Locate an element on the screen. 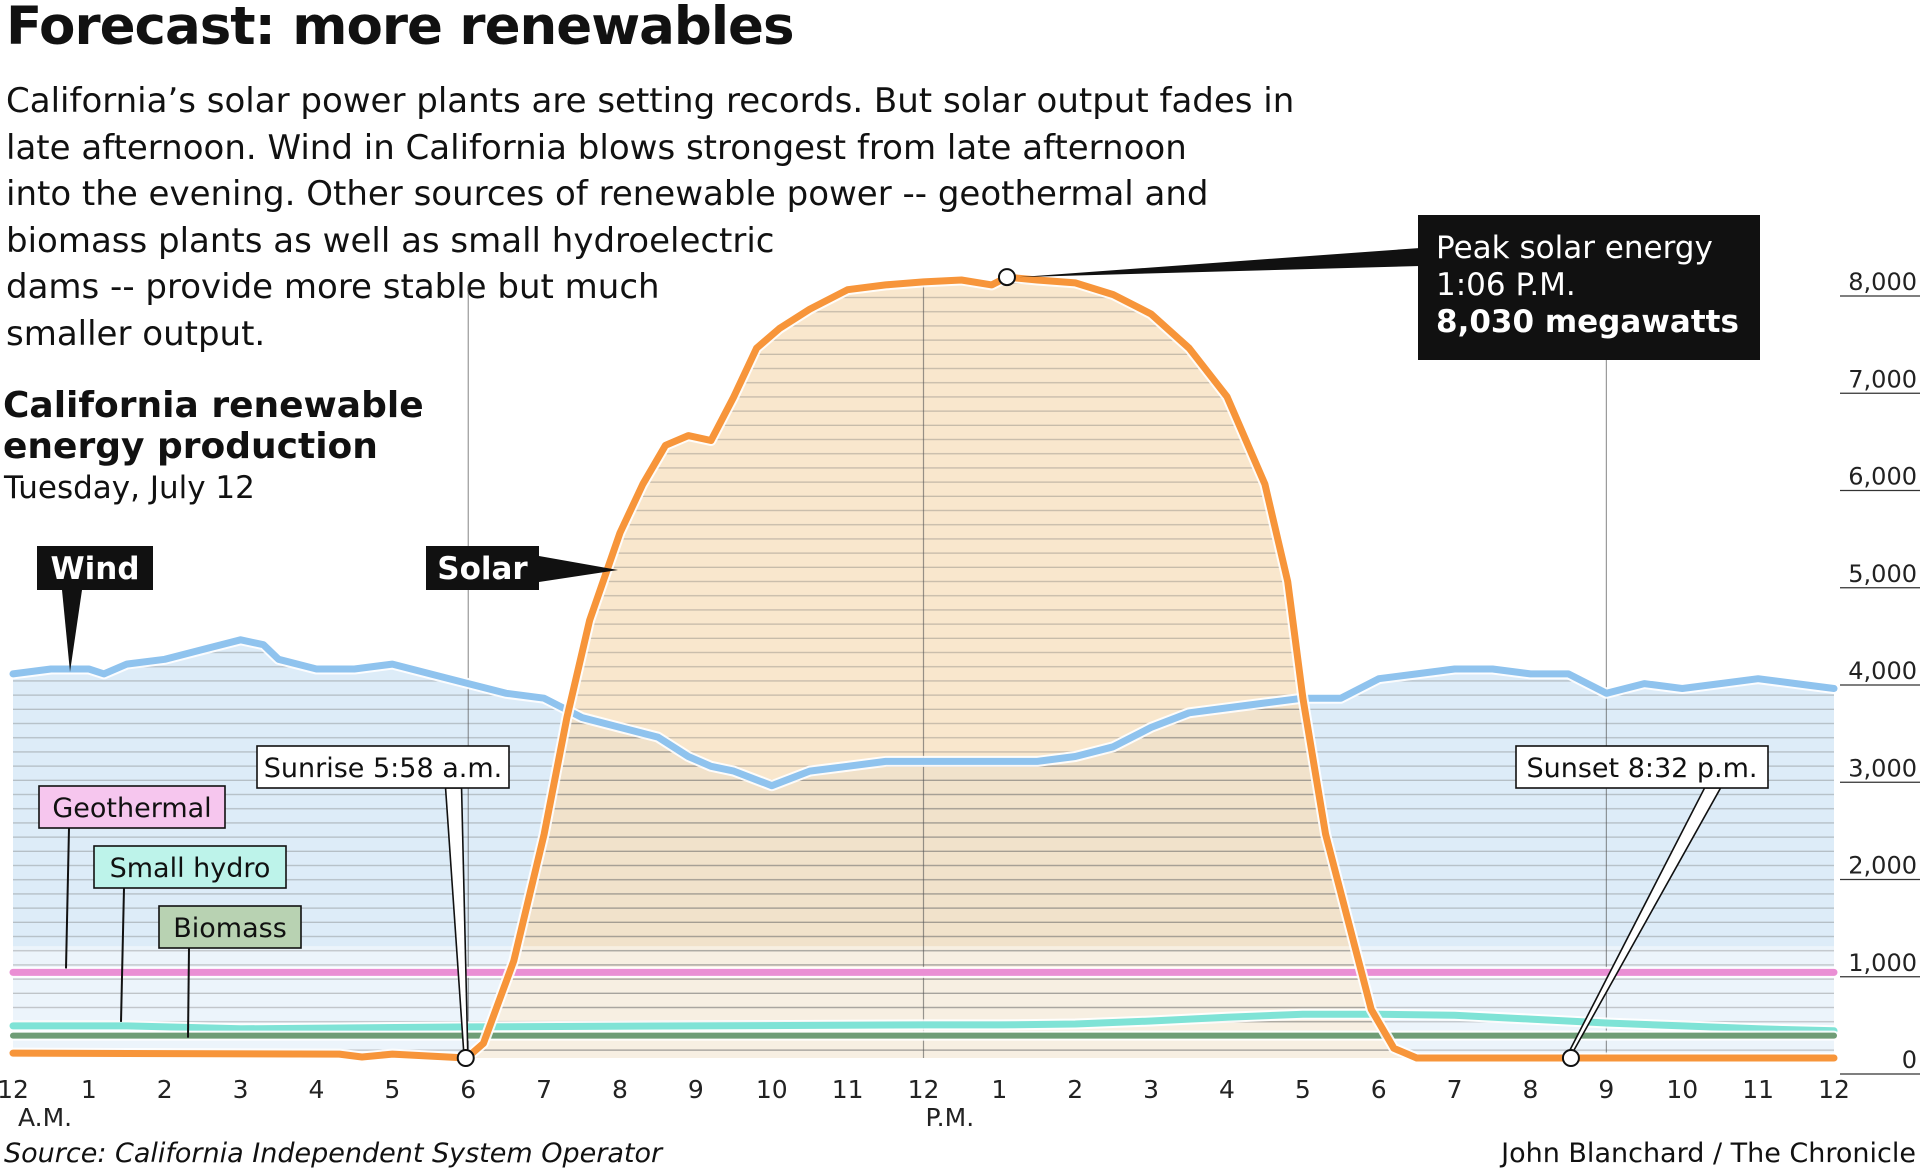 Image resolution: width=1920 pixels, height=1171 pixels. sunset-annotation-text: Sunset 8:32 p.m. is located at coordinates (1641, 768).